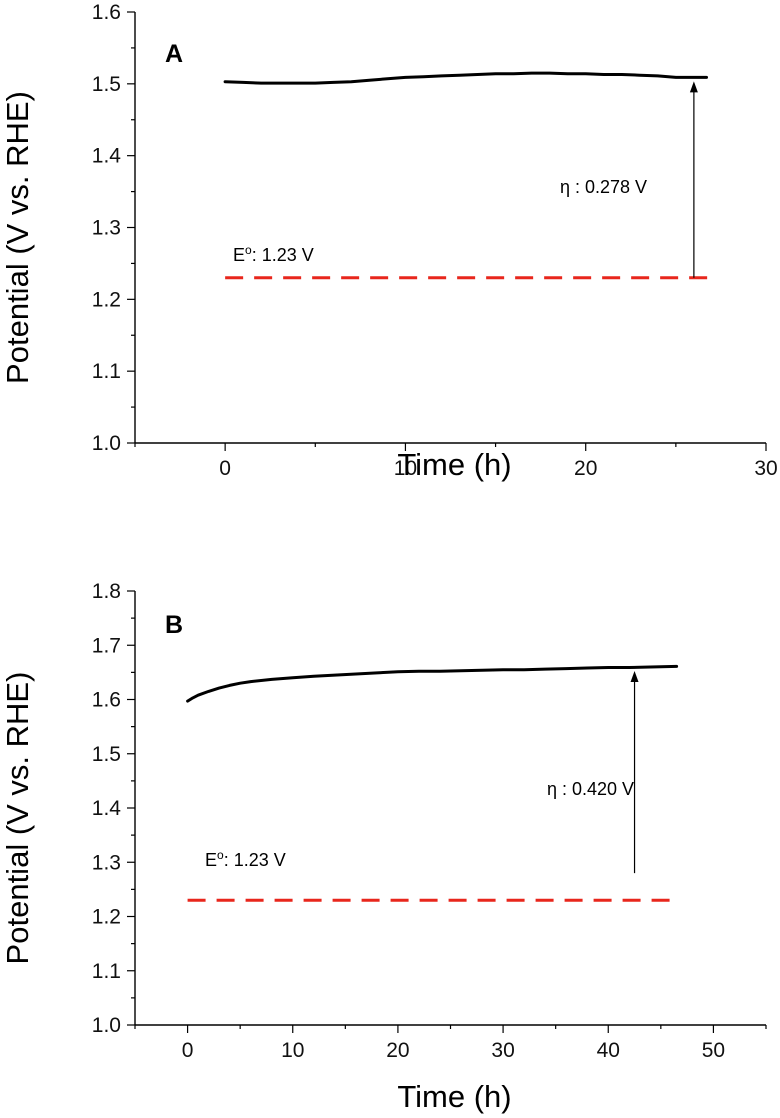 This screenshot has width=780, height=1118. I want to click on panel-label: B, so click(174, 625).